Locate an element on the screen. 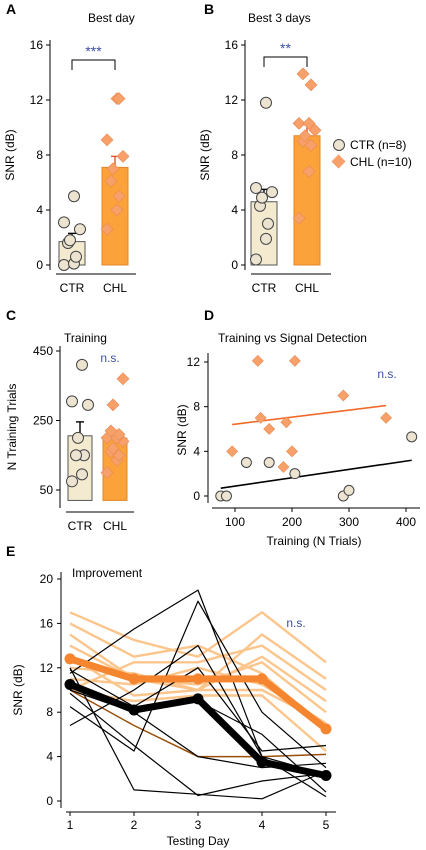 The width and height of the screenshot is (426, 850). x-tick-label: 400 is located at coordinates (406, 522).